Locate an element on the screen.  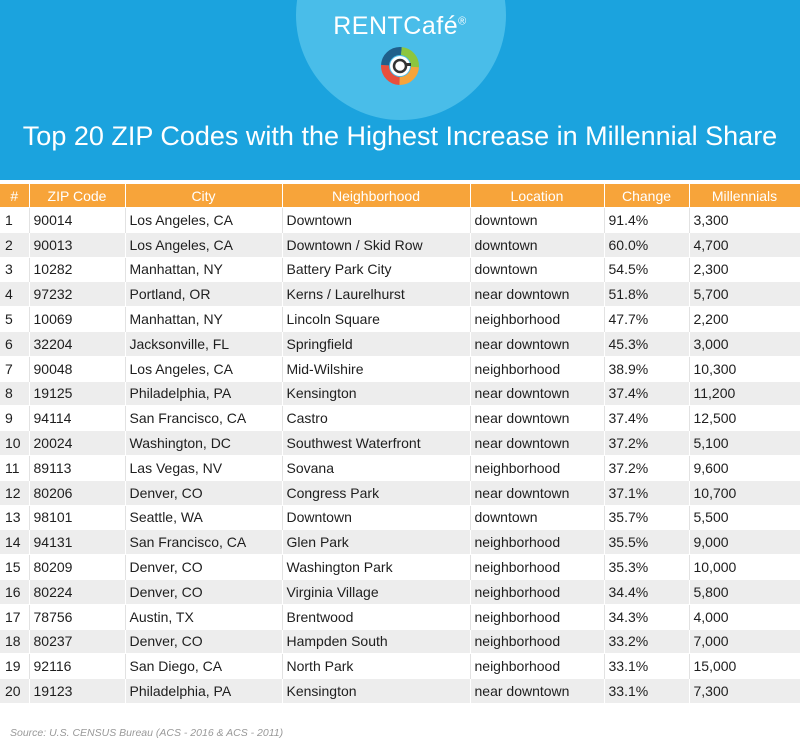
cell-zip-code: 78756 is located at coordinates (77, 616).